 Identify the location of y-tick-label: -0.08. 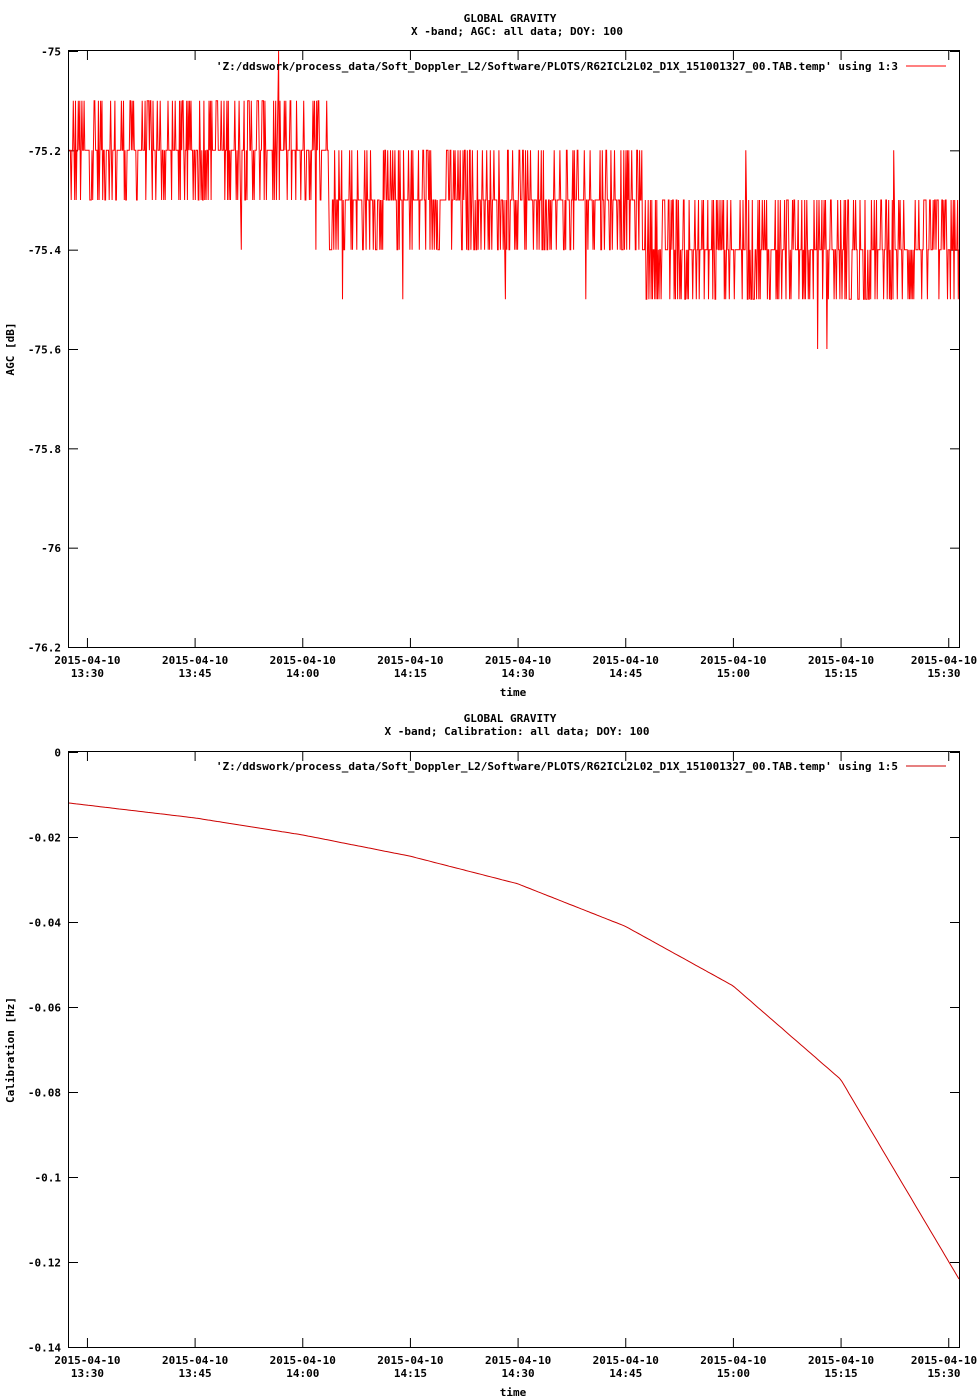
(44, 1093).